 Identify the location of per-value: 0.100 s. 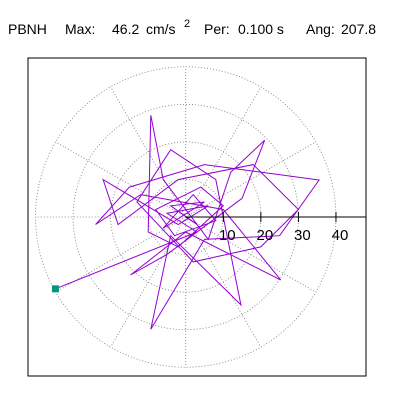
(261, 29).